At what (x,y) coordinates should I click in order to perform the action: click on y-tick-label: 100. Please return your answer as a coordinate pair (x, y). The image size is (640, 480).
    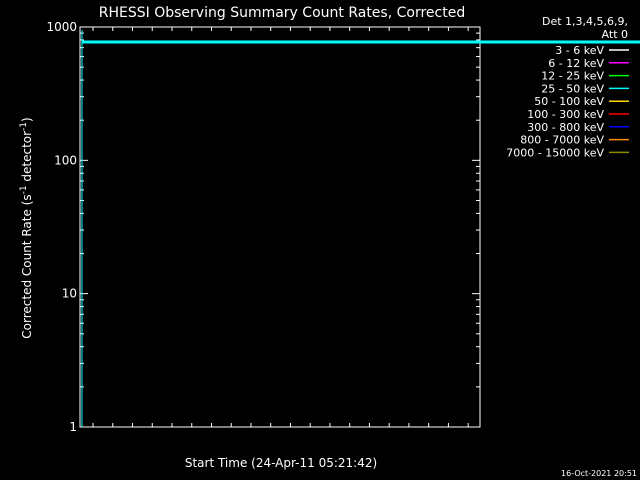
    Looking at the image, I should click on (65, 160).